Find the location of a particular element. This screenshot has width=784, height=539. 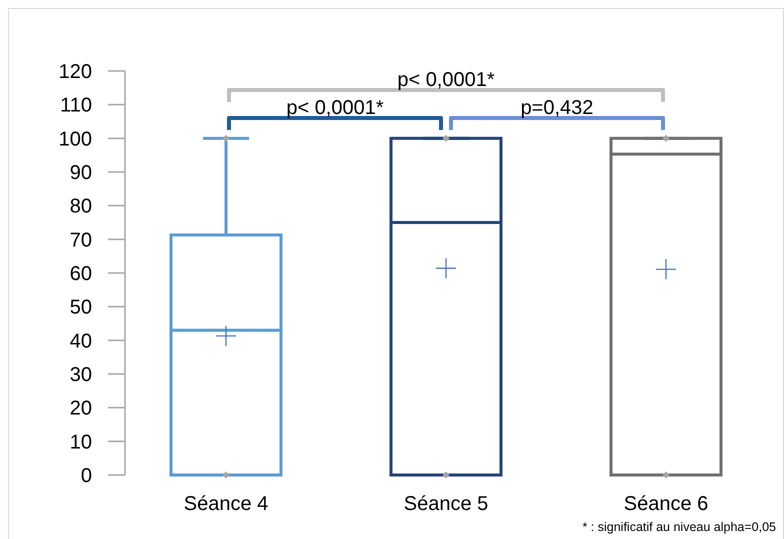

y-tick-label: 90 is located at coordinates (81, 173).